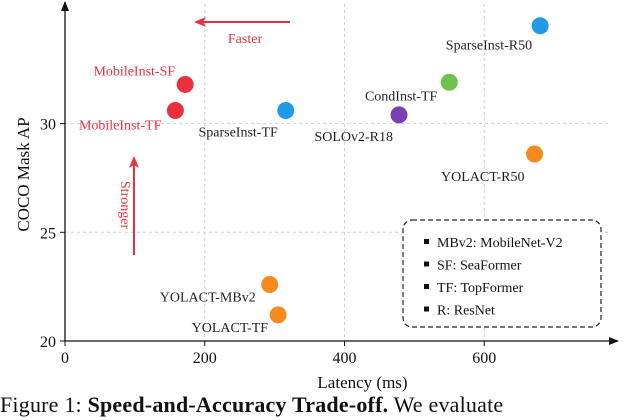 This screenshot has height=420, width=640. What do you see at coordinates (480, 288) in the screenshot?
I see `legend-item: TF: TopFormer` at bounding box center [480, 288].